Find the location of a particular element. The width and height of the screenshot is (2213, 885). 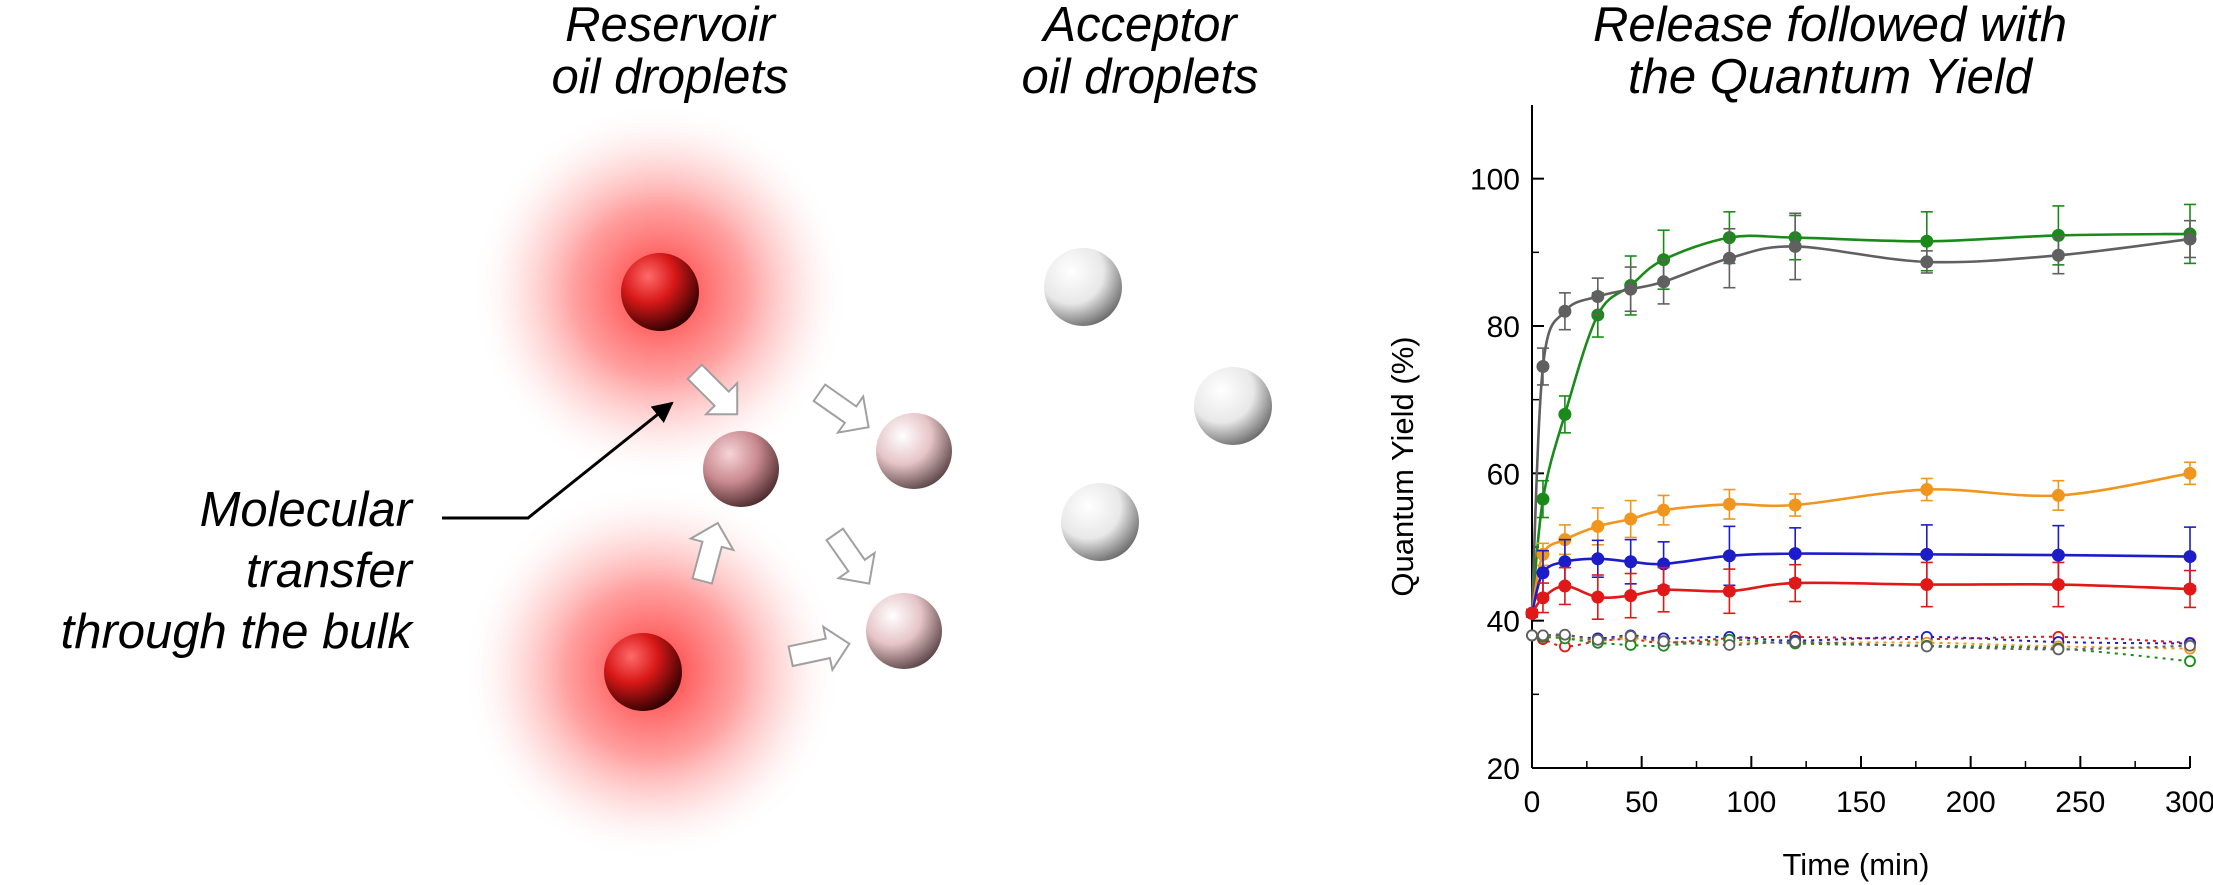

y-tick-label: 20 is located at coordinates (1503, 769).